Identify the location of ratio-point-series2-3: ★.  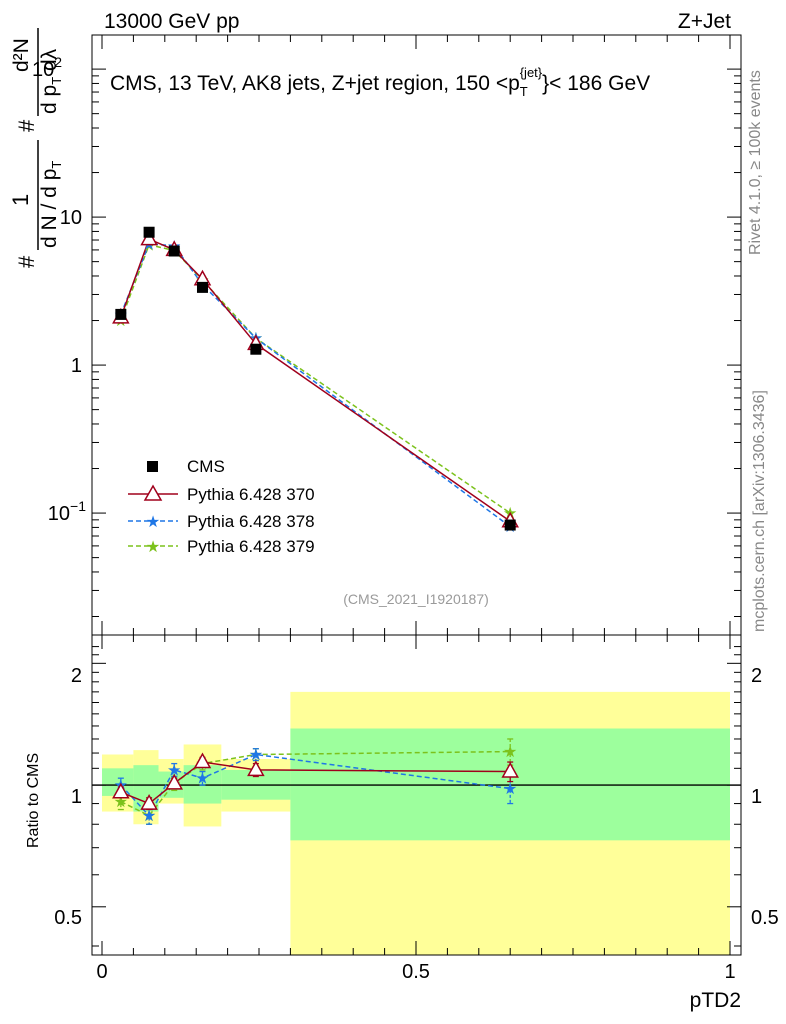
(202, 779).